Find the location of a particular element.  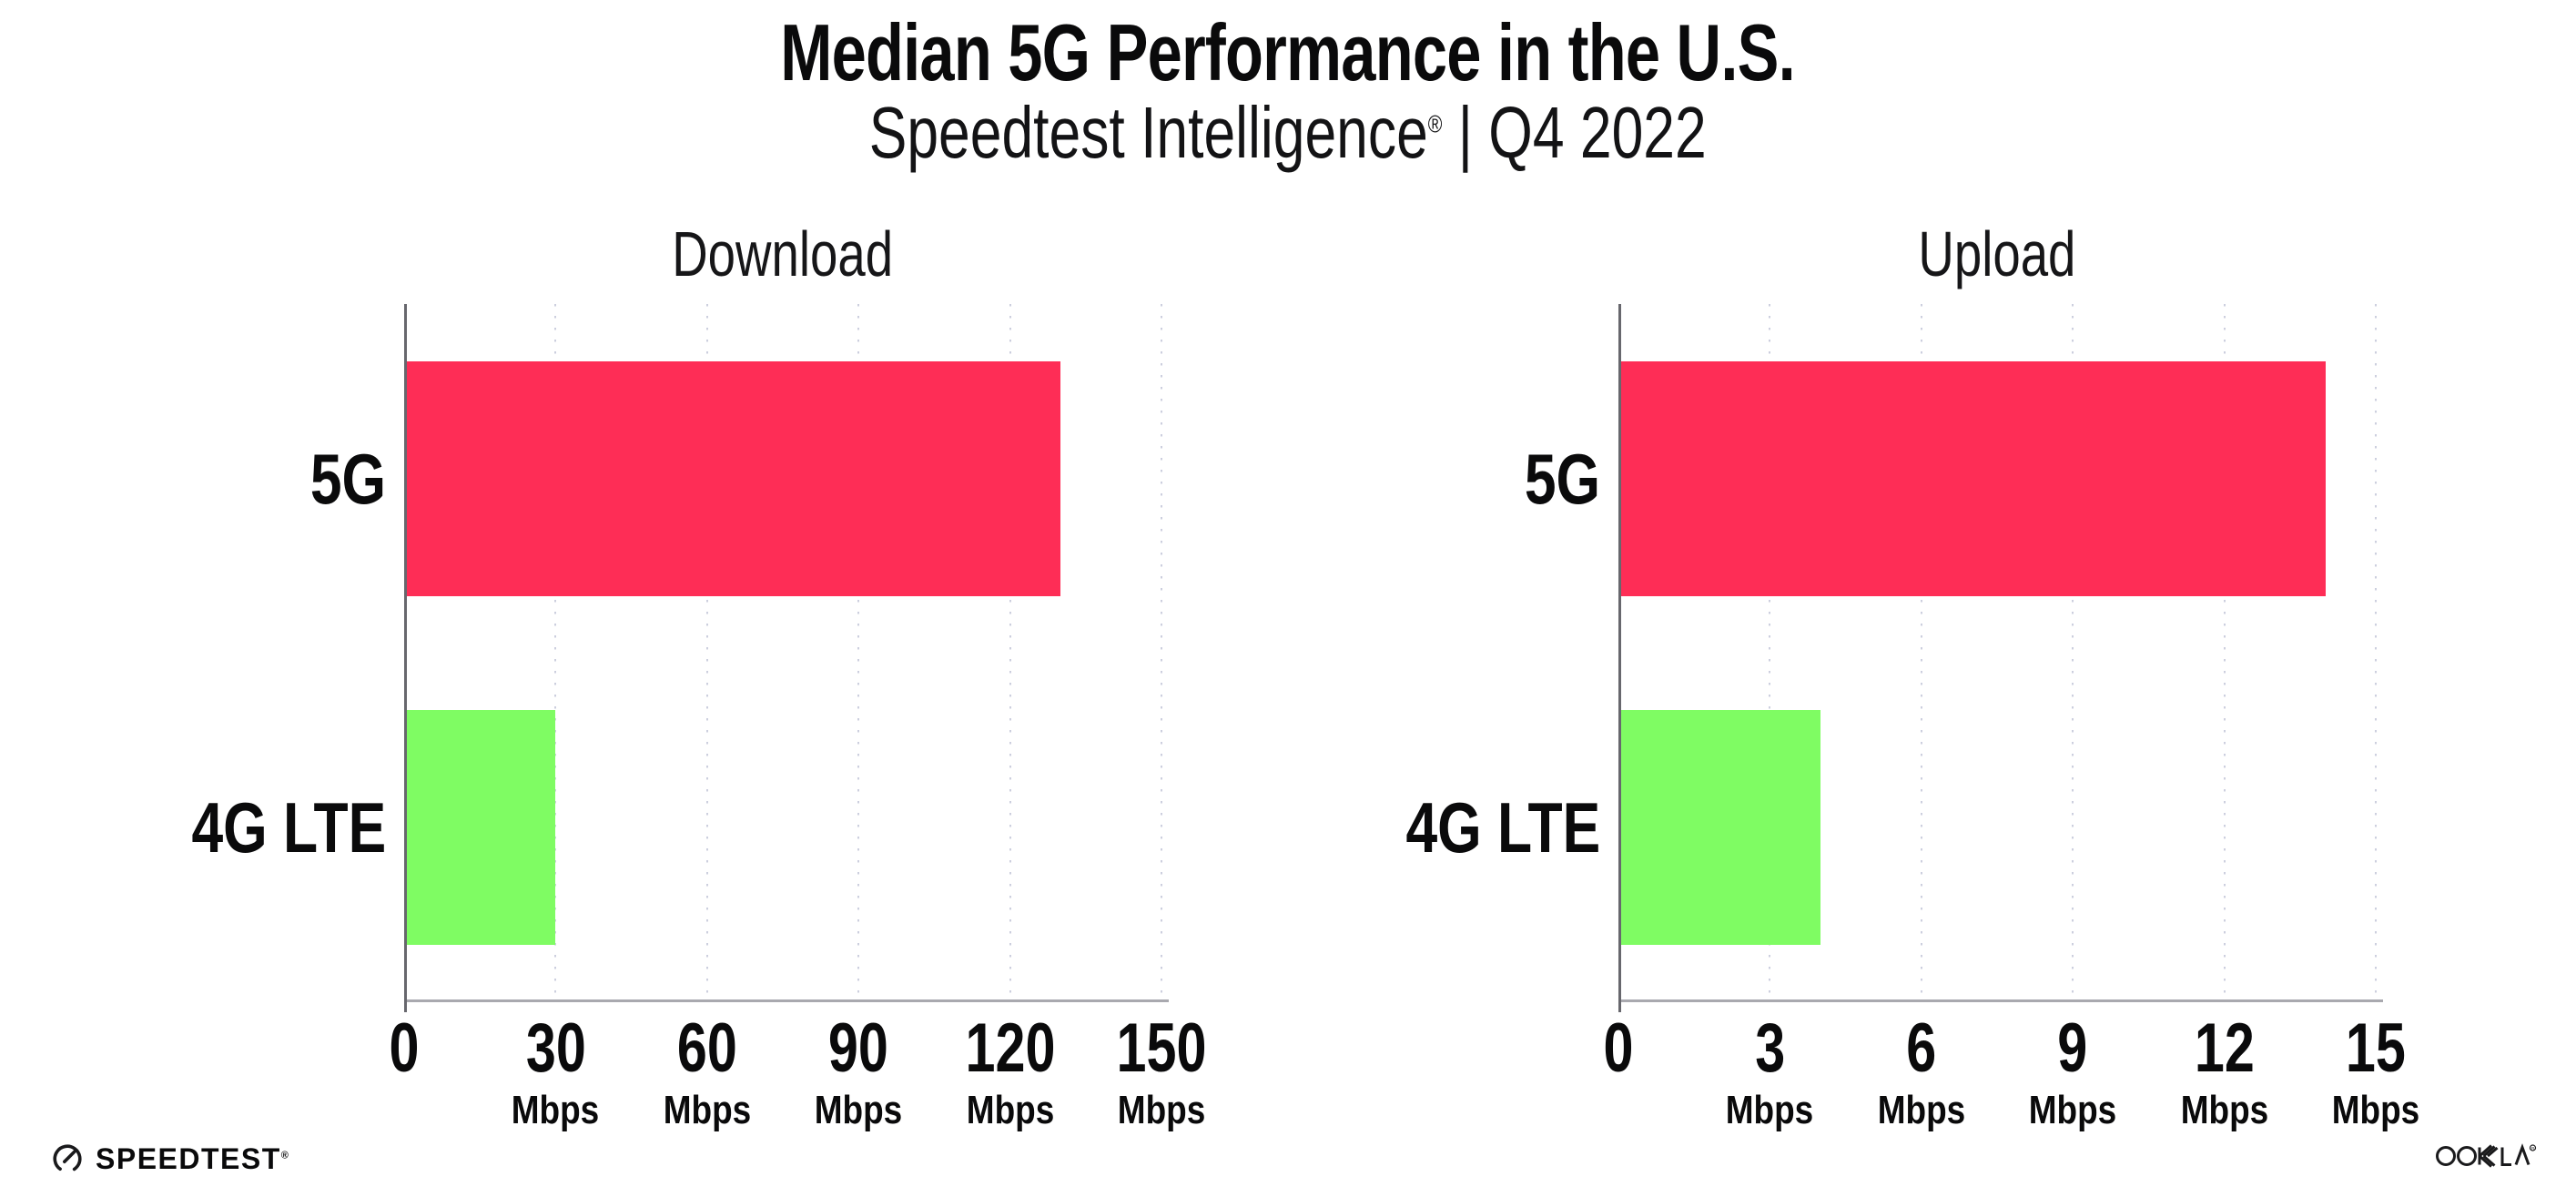

tick-value: 12 is located at coordinates (2224, 1048).